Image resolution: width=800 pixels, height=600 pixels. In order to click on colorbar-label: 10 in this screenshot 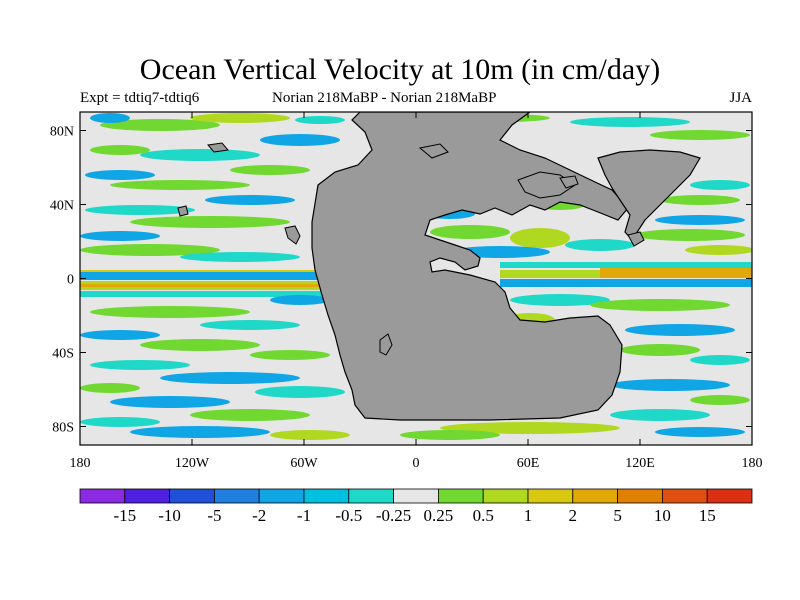, I will do `click(662, 515)`.